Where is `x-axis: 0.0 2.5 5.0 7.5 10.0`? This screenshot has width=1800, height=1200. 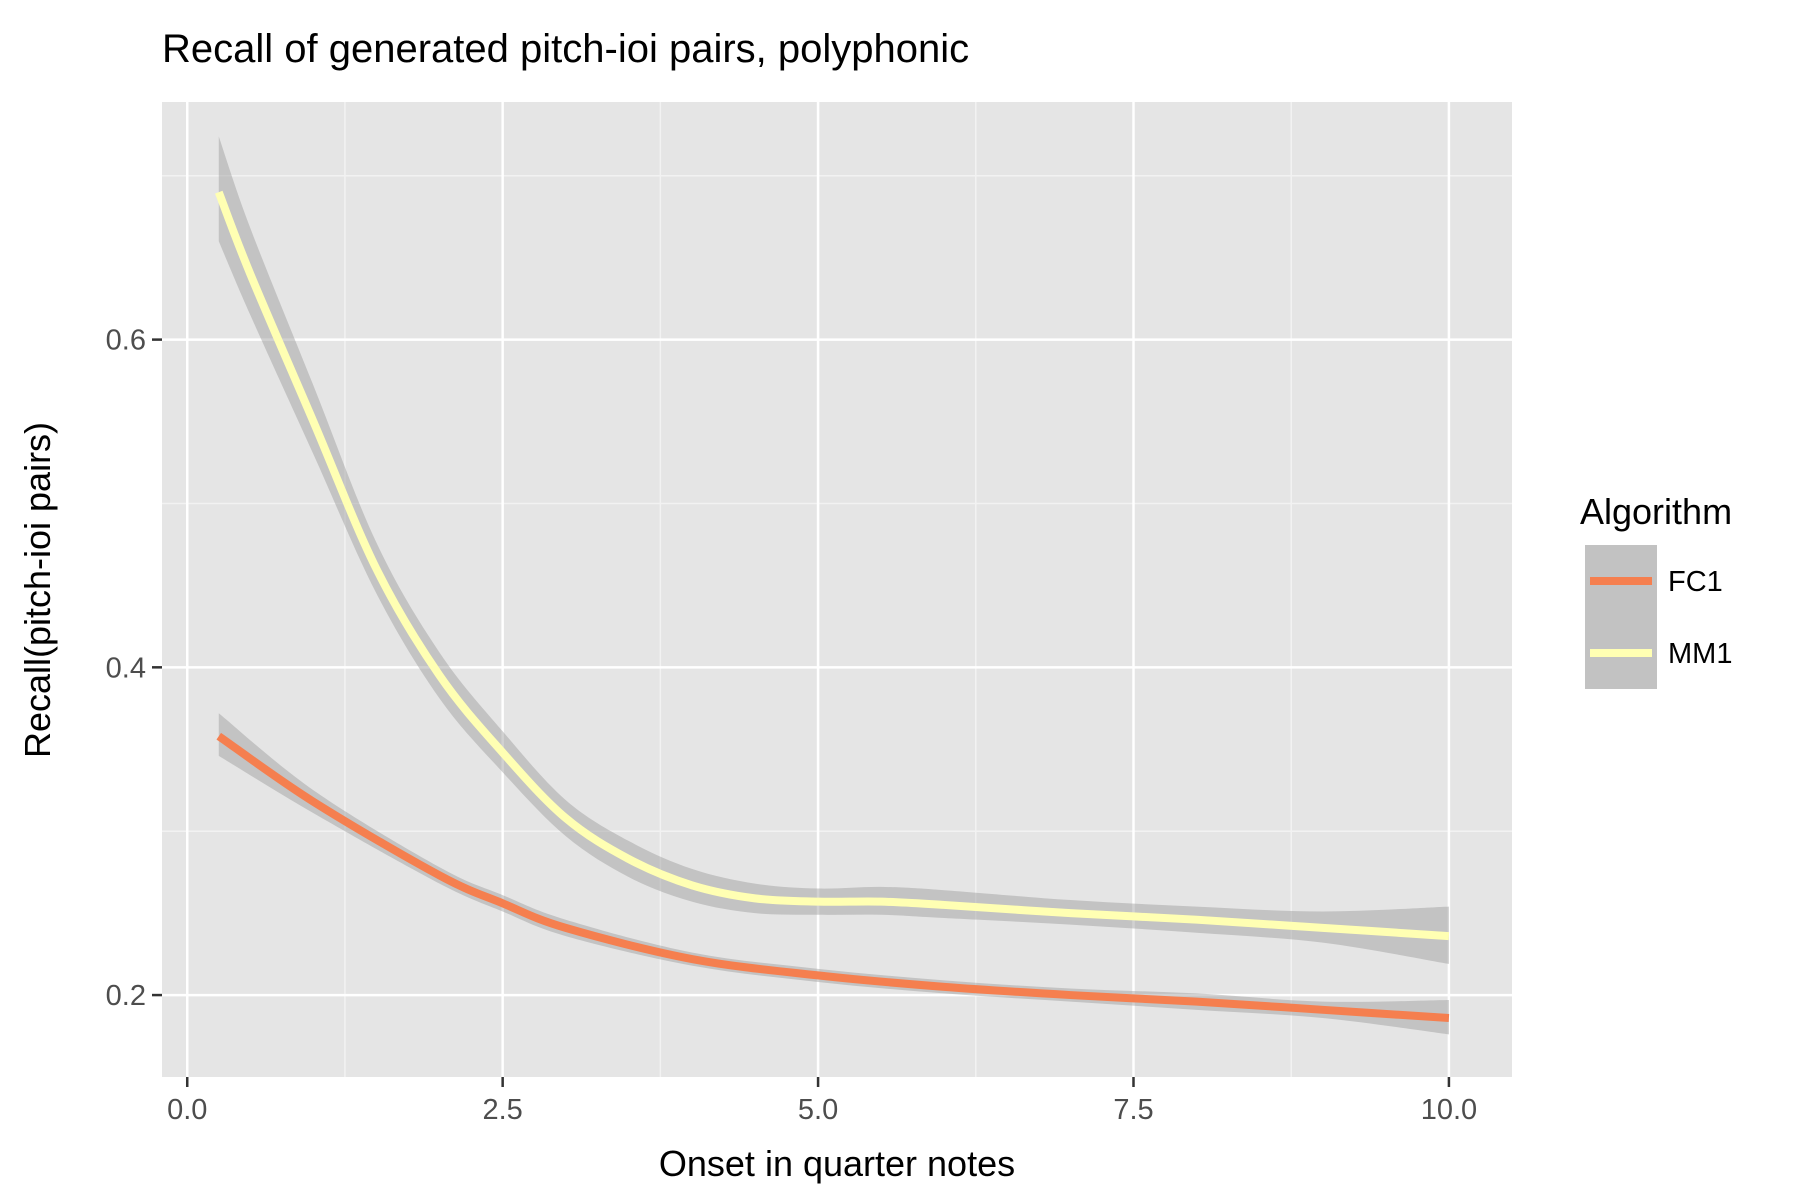
x-axis: 0.0 2.5 5.0 7.5 10.0 is located at coordinates (822, 1101).